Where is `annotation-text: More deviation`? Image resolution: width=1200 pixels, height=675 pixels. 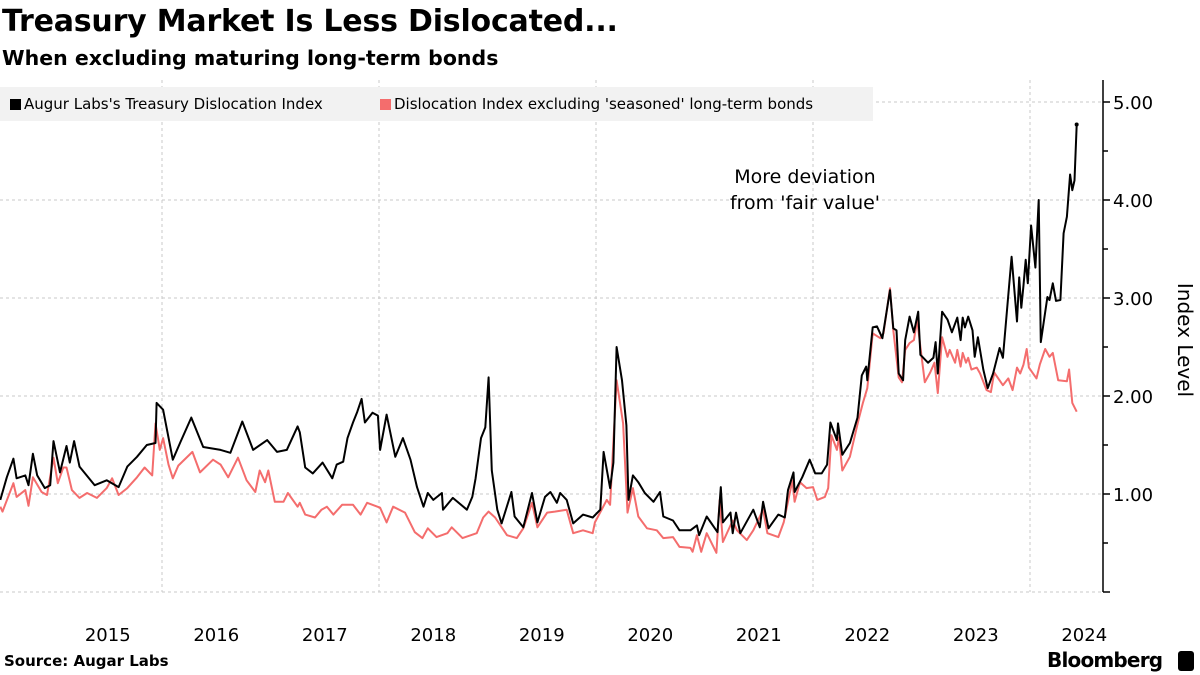
annotation-text: More deviation is located at coordinates (804, 177).